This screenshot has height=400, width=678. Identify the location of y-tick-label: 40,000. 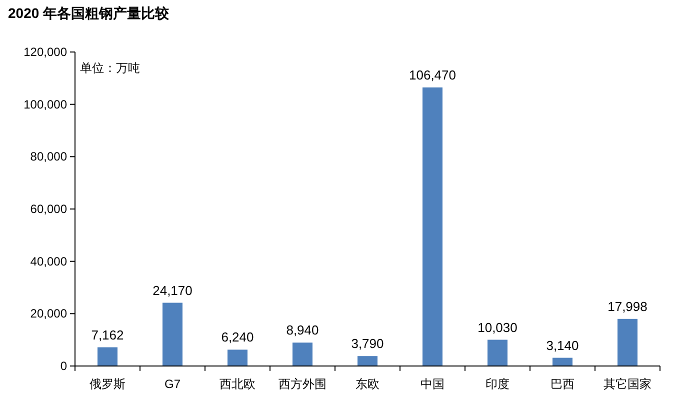
(49, 261).